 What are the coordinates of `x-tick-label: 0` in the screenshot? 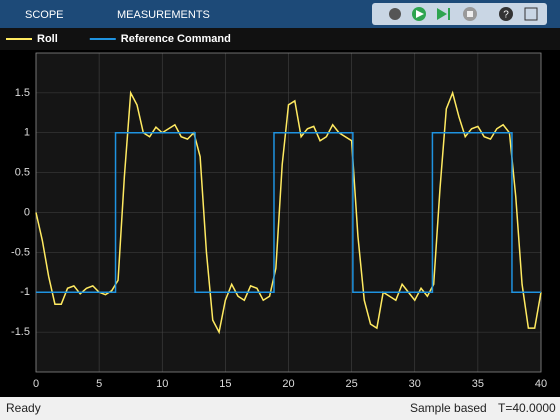 It's located at (36, 384).